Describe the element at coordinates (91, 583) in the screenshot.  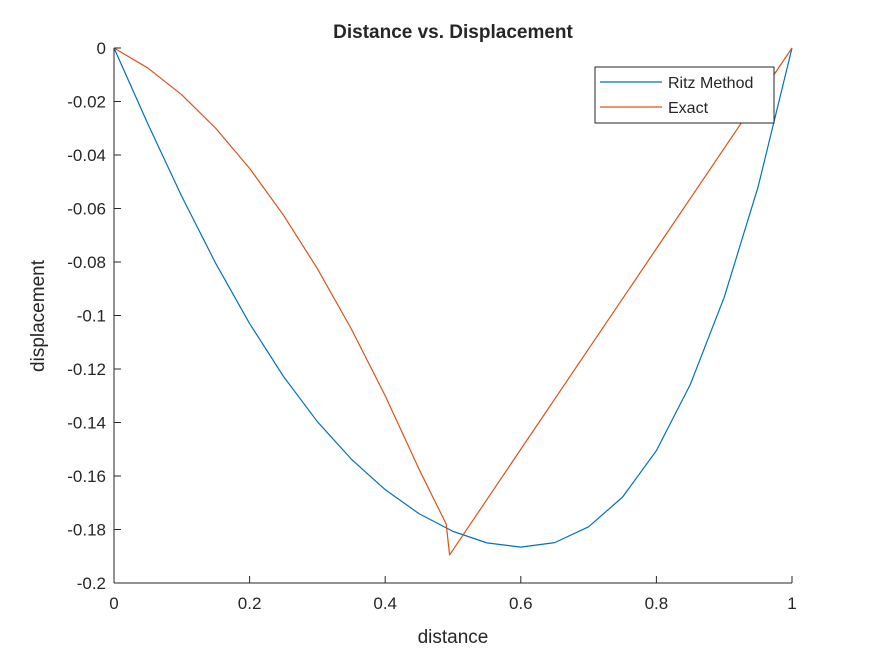
I see `y-tick-label: -0.2` at that location.